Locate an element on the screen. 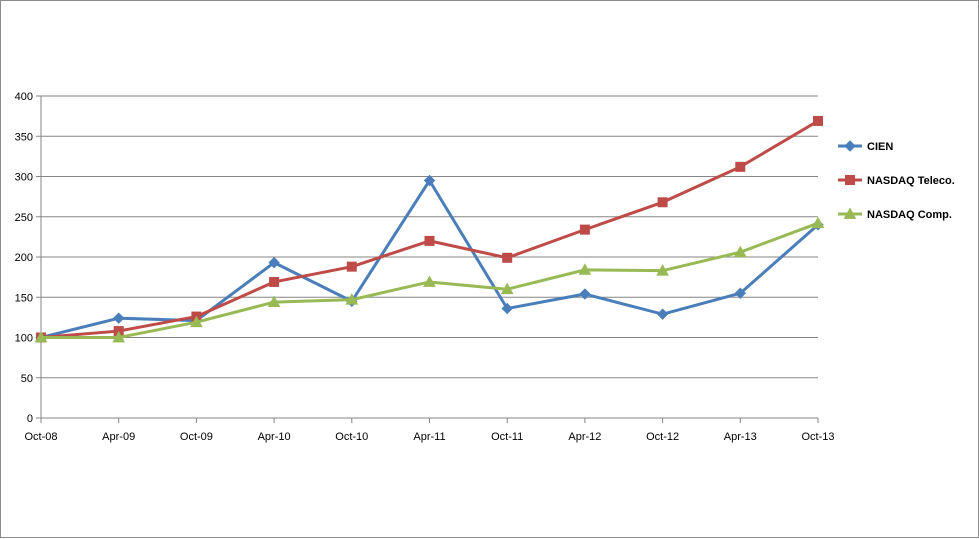 The height and width of the screenshot is (539, 979). legend-entry-1: NASDAQ Teleco. is located at coordinates (896, 181).